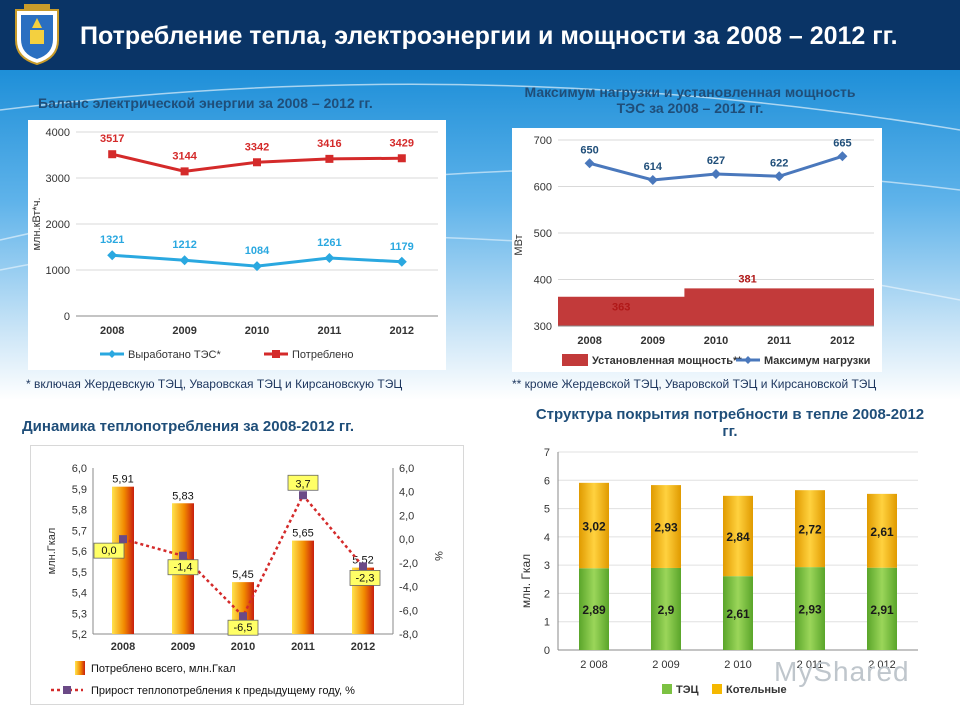 The image size is (960, 720). I want to click on data-label: 363, so click(621, 308).